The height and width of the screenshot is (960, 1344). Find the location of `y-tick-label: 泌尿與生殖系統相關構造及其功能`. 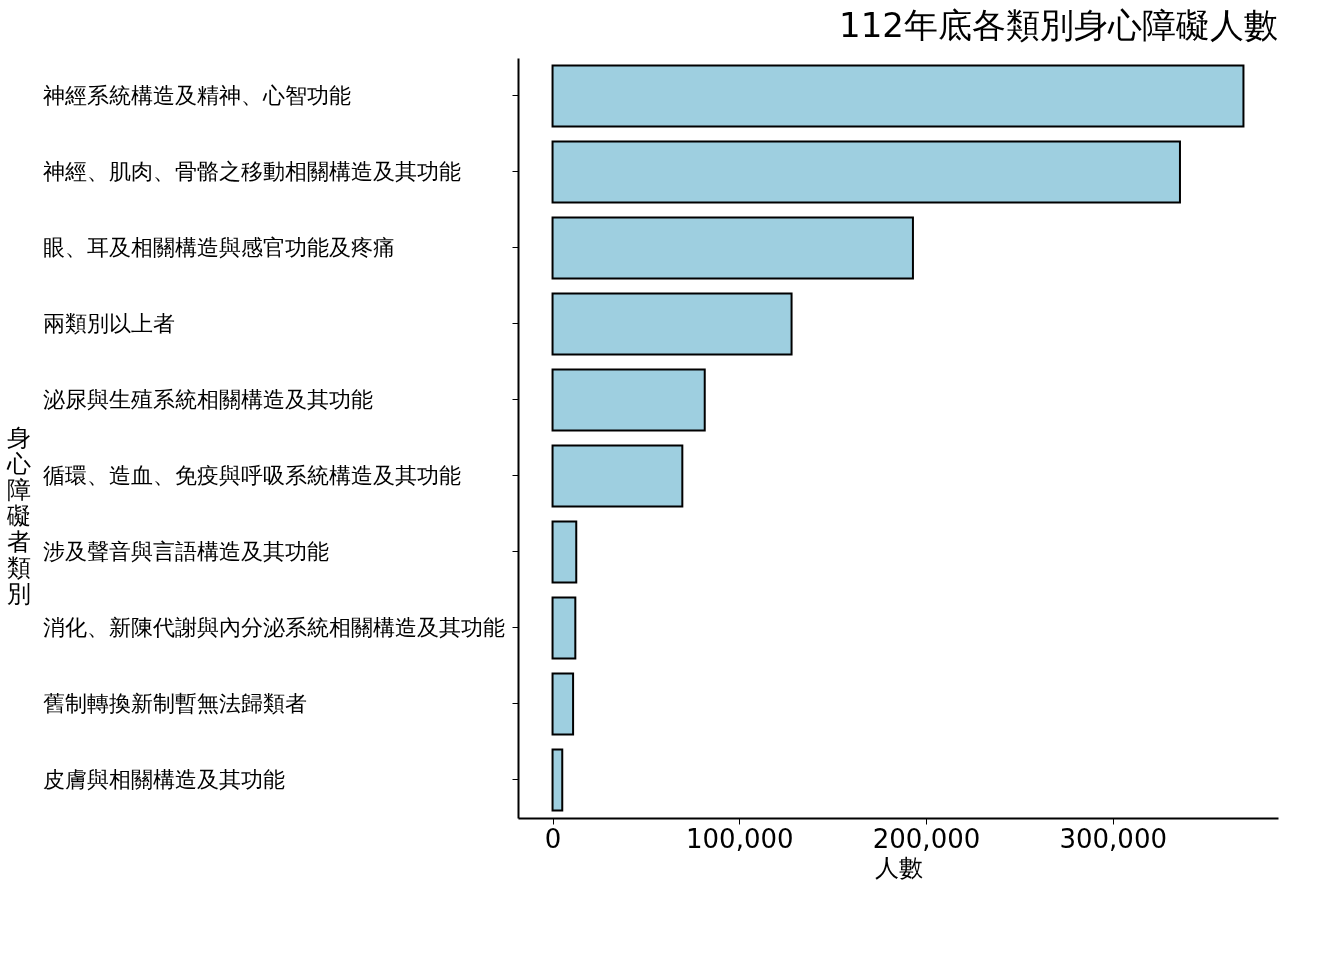

y-tick-label: 泌尿與生殖系統相關構造及其功能 is located at coordinates (207, 399).